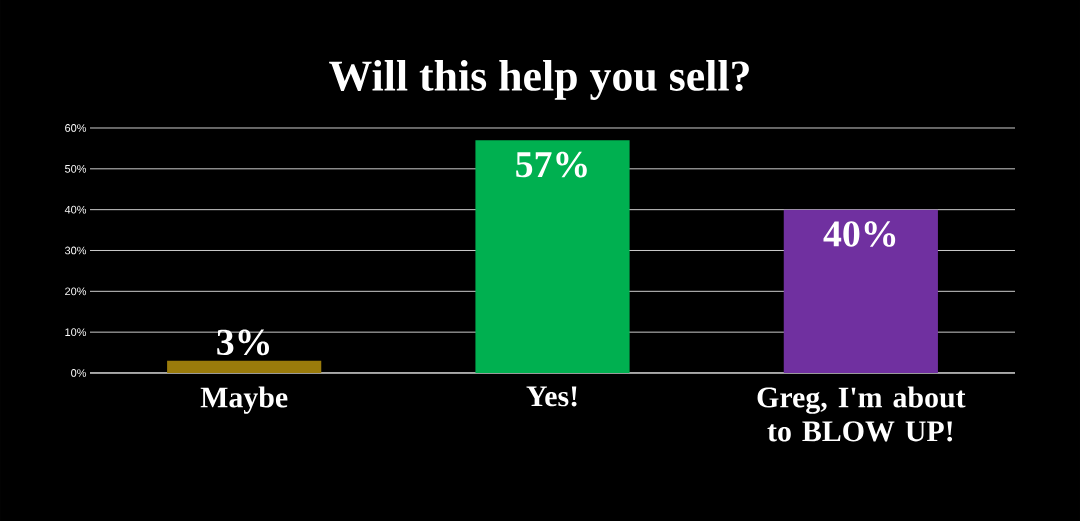  I want to click on y-tick-label: 20%, so click(76, 291).